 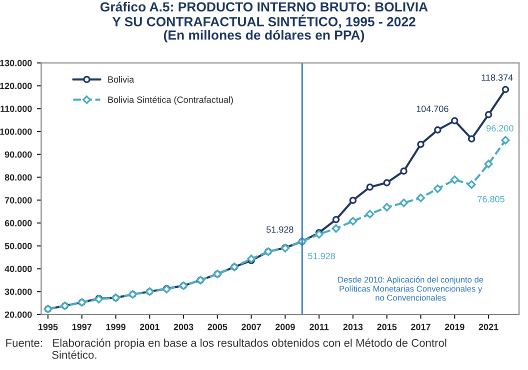 What do you see at coordinates (285, 327) in the screenshot?
I see `x-tick-label: 2009` at bounding box center [285, 327].